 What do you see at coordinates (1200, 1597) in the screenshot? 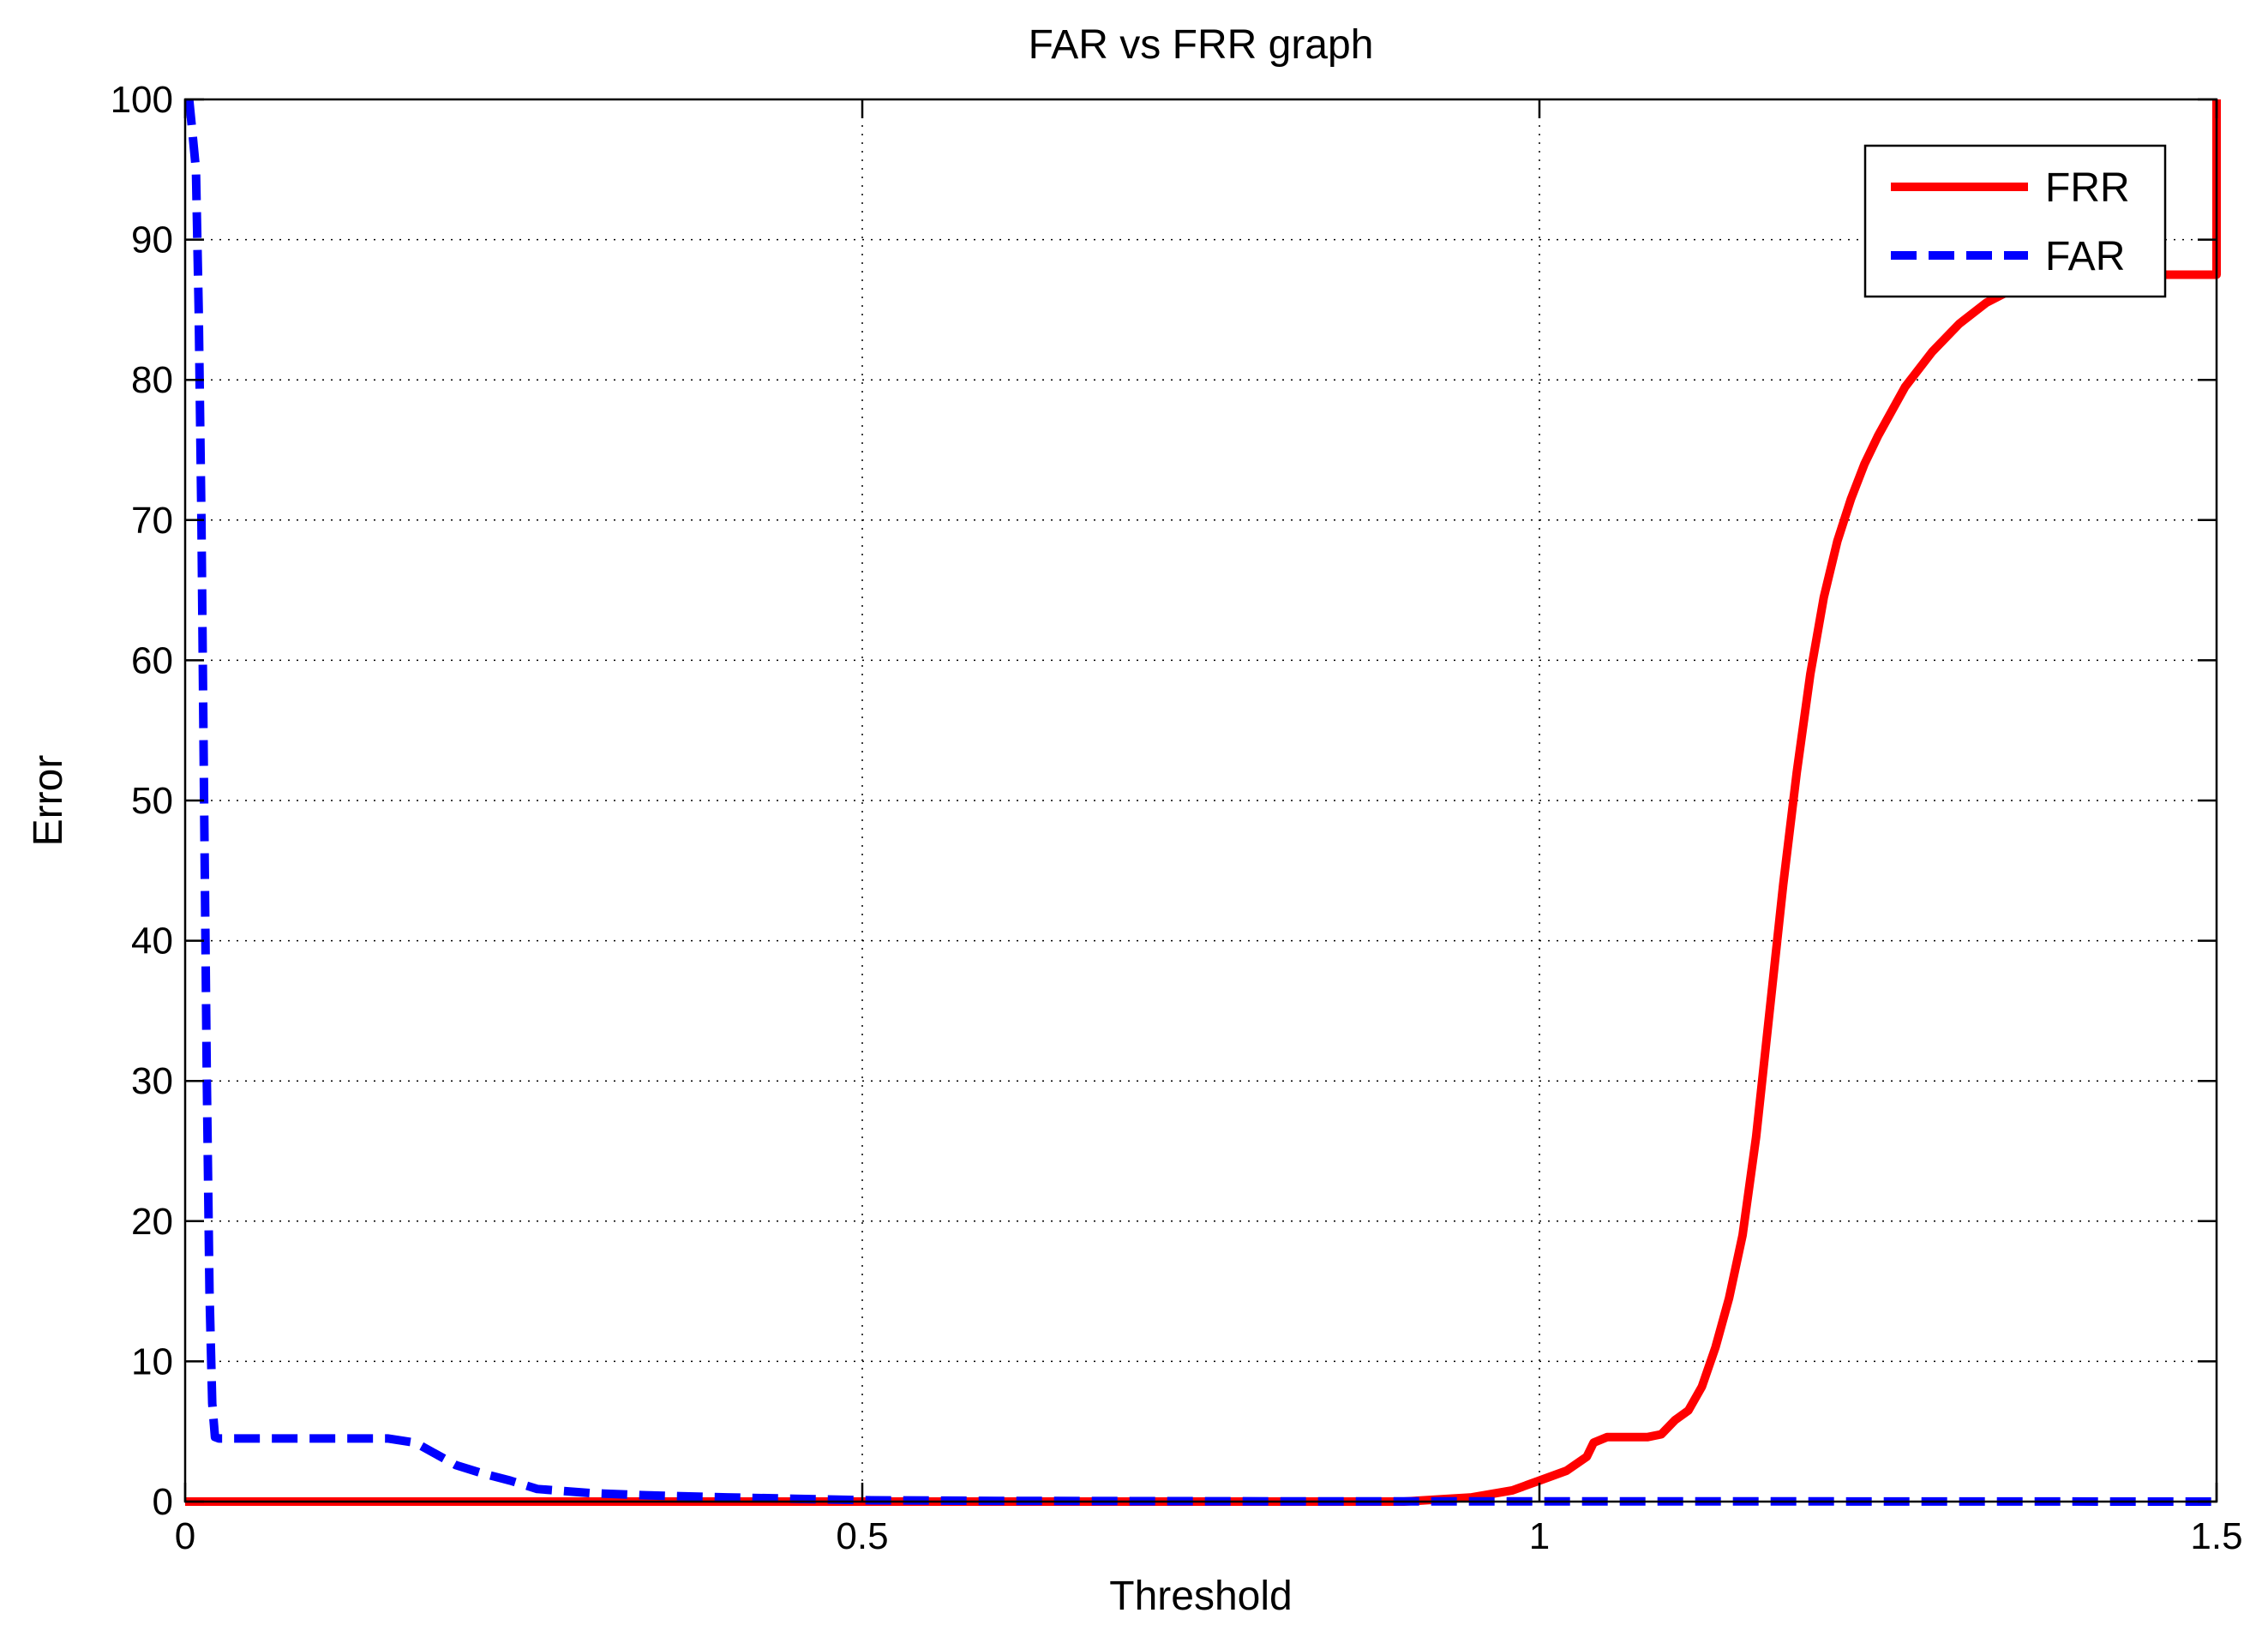
I see `x-axis-label: Threshold` at bounding box center [1200, 1597].